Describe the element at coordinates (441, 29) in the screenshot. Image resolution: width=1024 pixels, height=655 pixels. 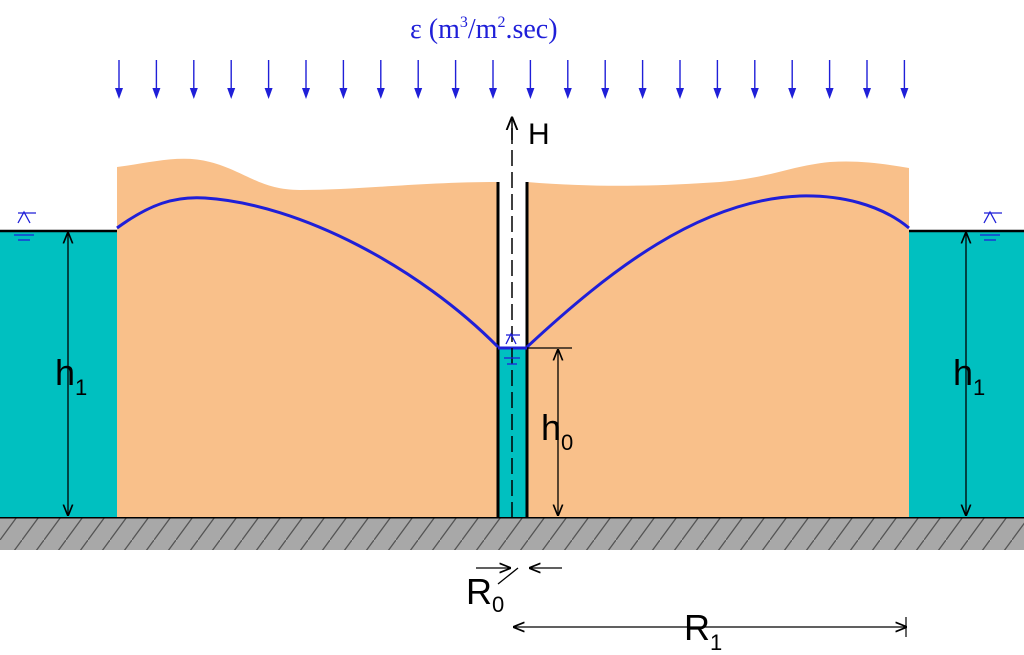
I see `rain-unit-open: (m` at that location.